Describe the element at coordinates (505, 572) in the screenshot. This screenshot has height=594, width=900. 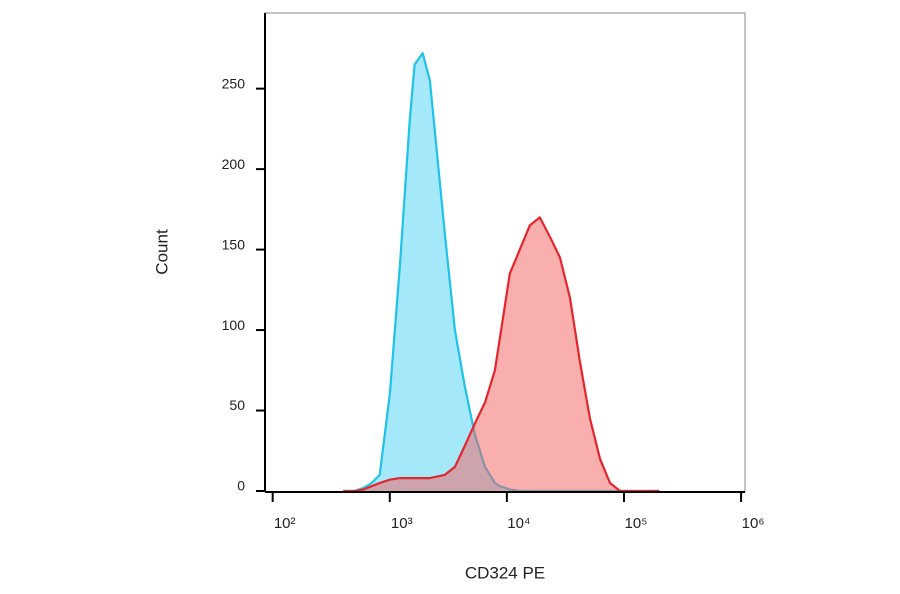
I see `x-axis-label: CD324 PE` at that location.